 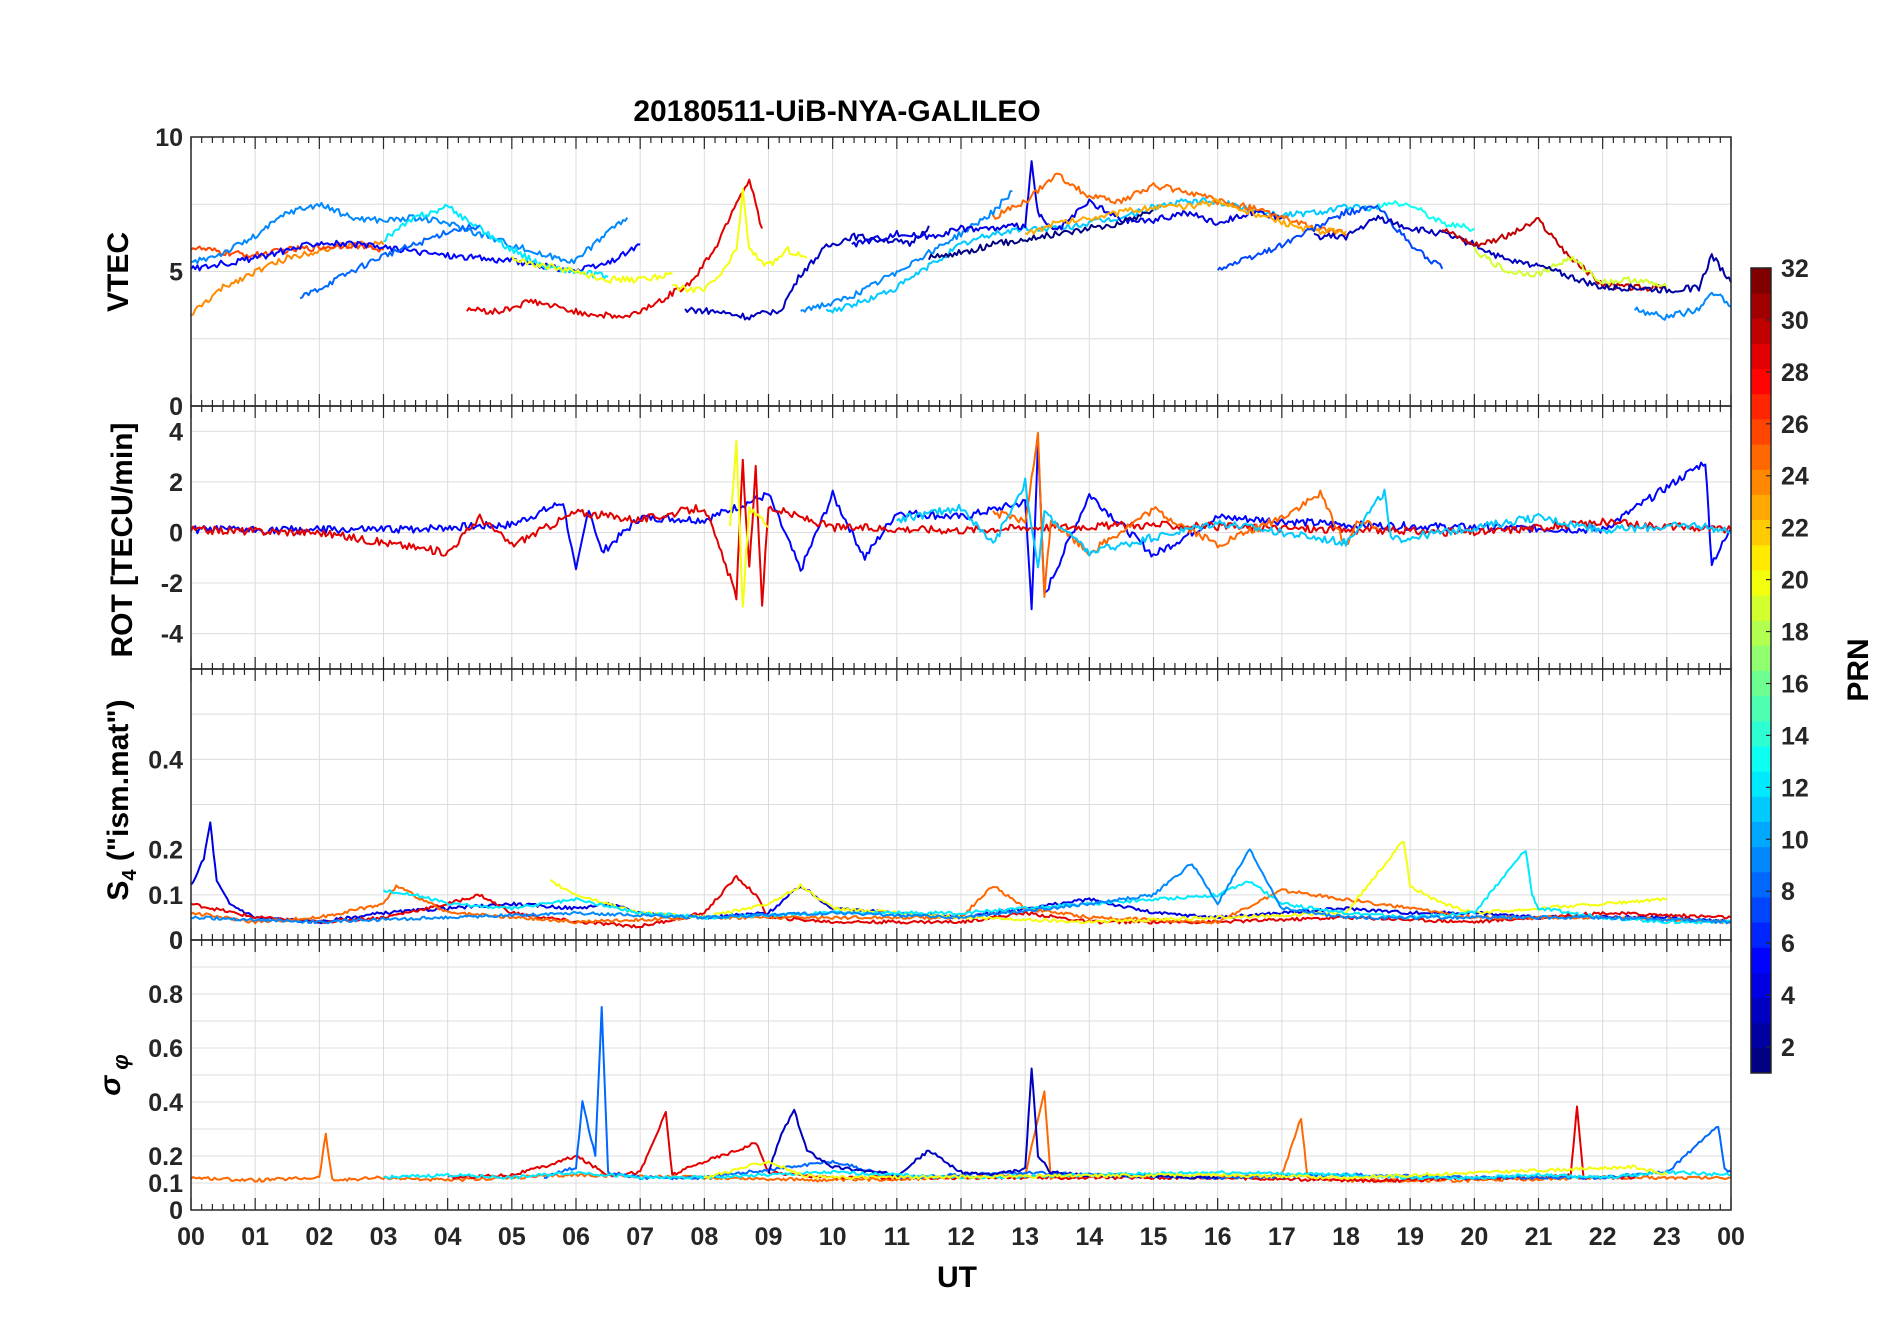 I want to click on y-tick-label: 0.8, so click(x=165, y=995).